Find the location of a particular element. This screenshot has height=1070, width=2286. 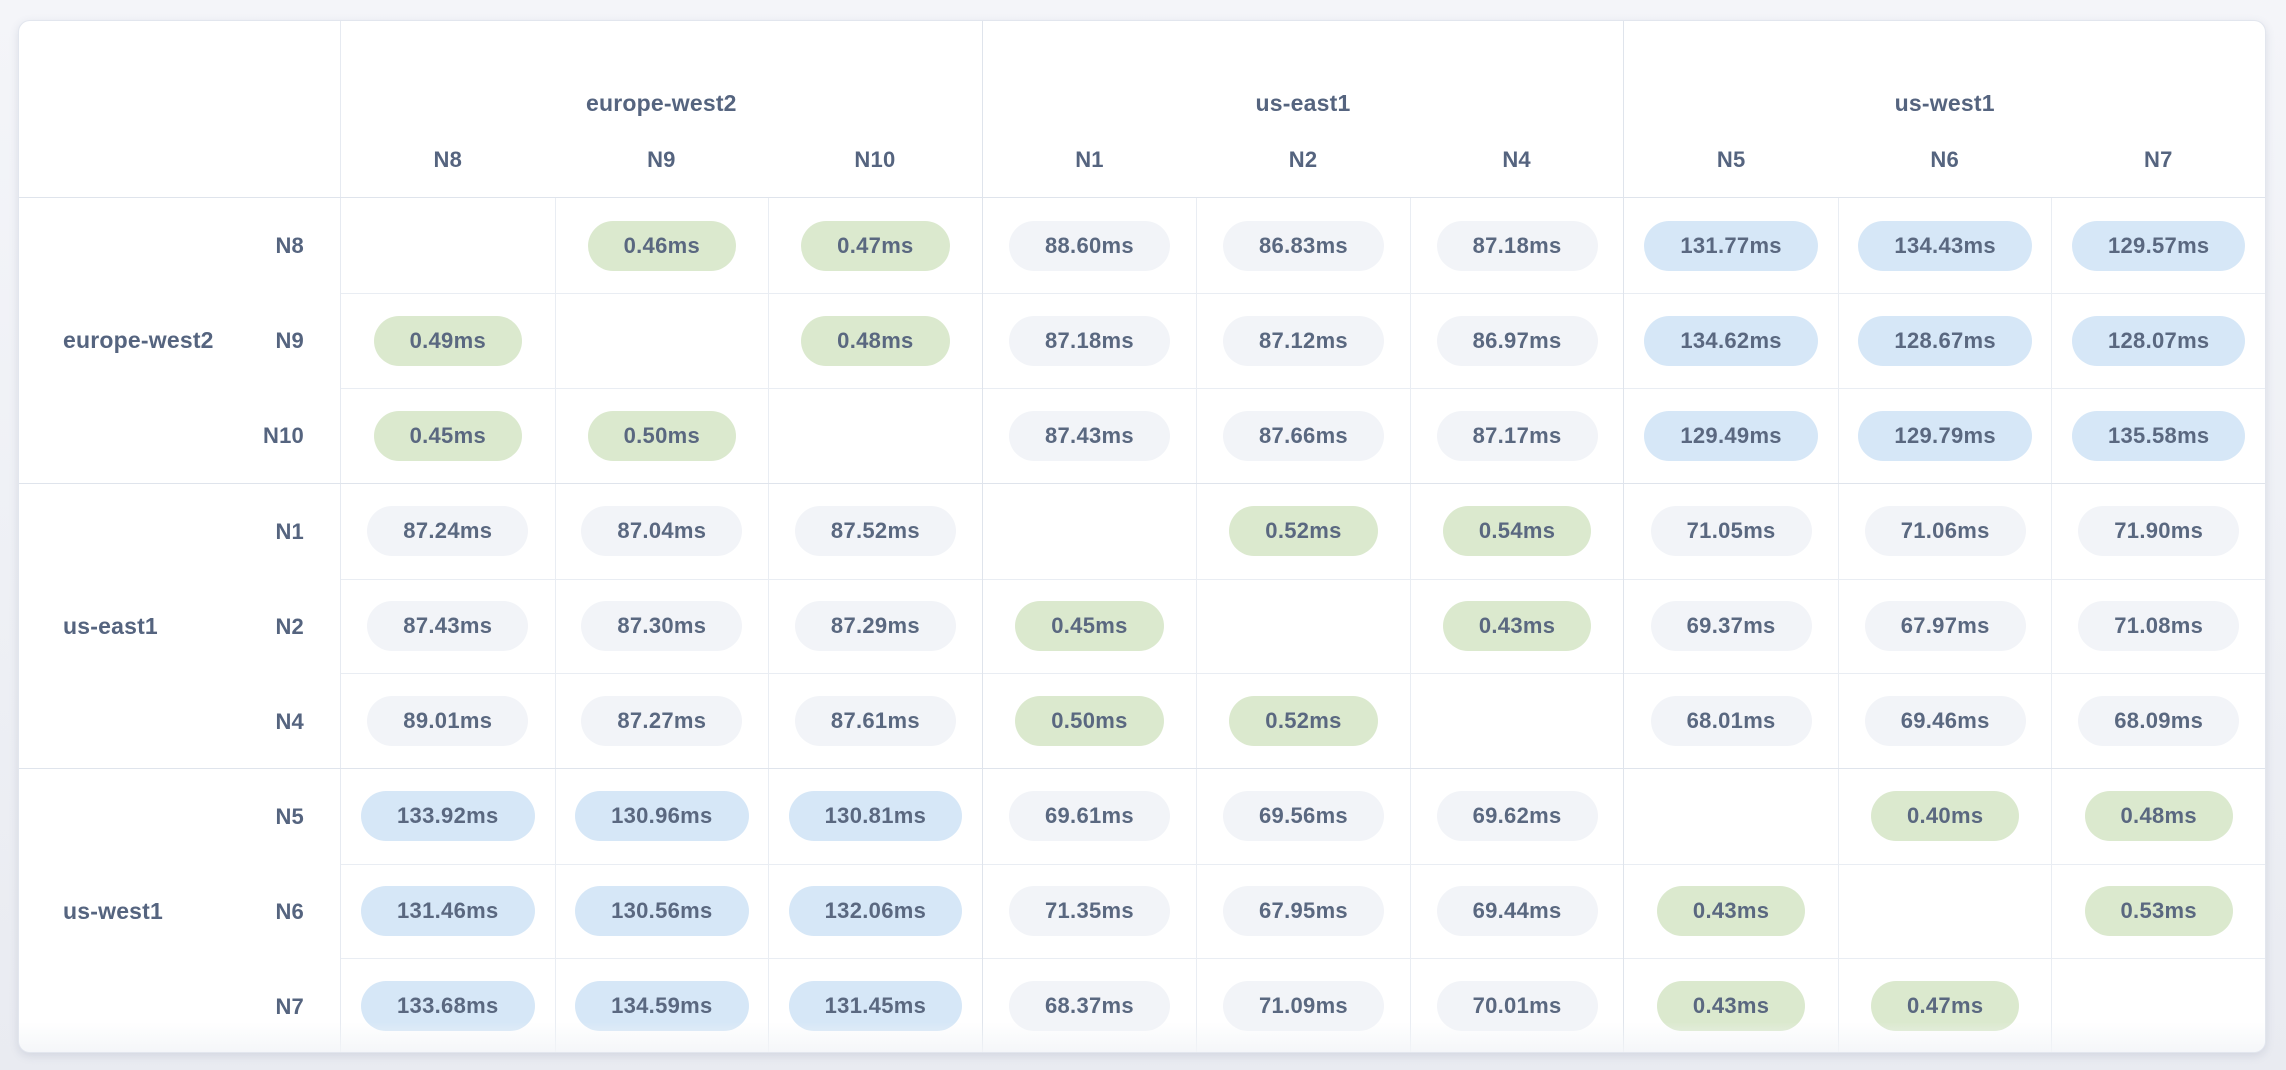

latency-cell-N5-to-N2: 69.56ms is located at coordinates (1303, 816).